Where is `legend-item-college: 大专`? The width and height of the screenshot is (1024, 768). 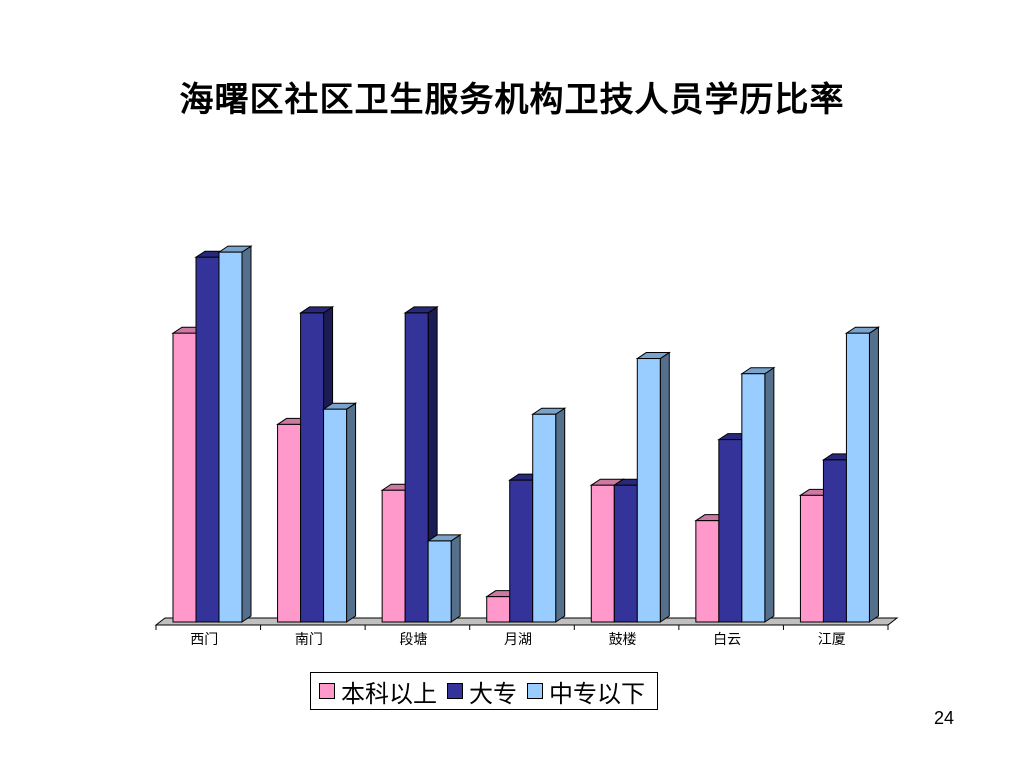 legend-item-college: 大专 is located at coordinates (482, 691).